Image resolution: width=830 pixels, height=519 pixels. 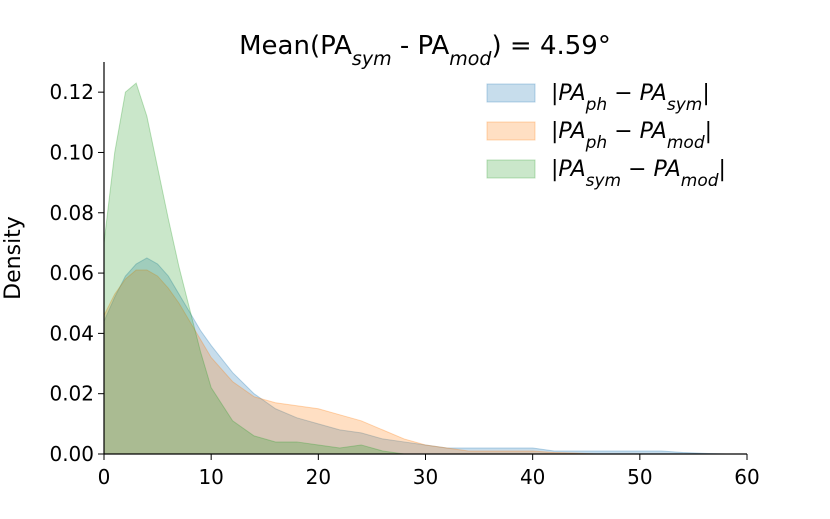 I want to click on y-tick-label: 0.04, so click(x=71, y=333).